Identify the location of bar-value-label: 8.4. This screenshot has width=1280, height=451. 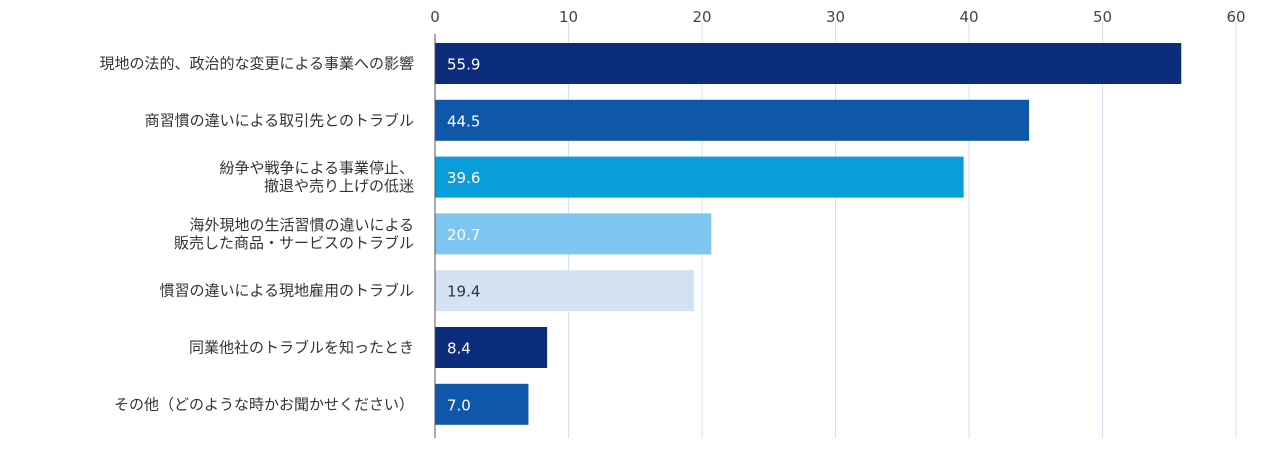
(459, 349).